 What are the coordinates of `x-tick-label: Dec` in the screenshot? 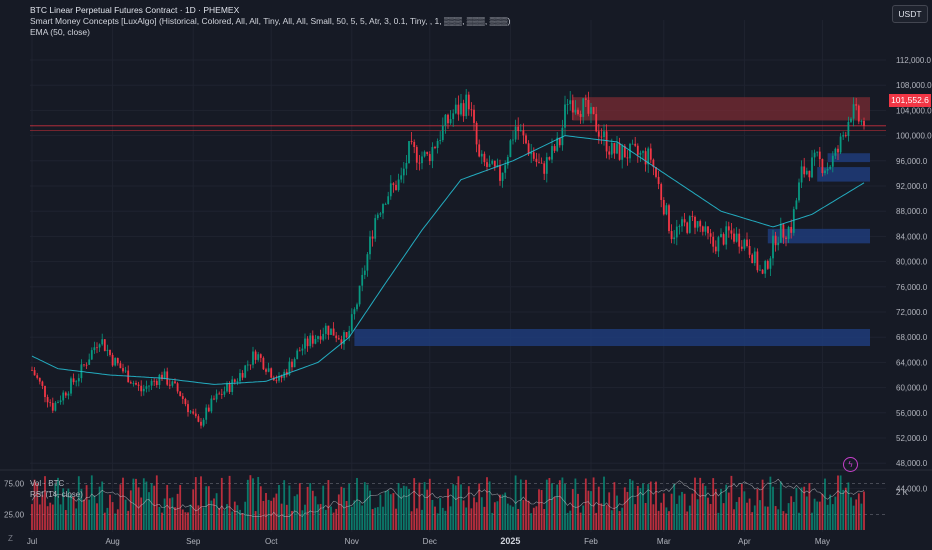 It's located at (430, 541).